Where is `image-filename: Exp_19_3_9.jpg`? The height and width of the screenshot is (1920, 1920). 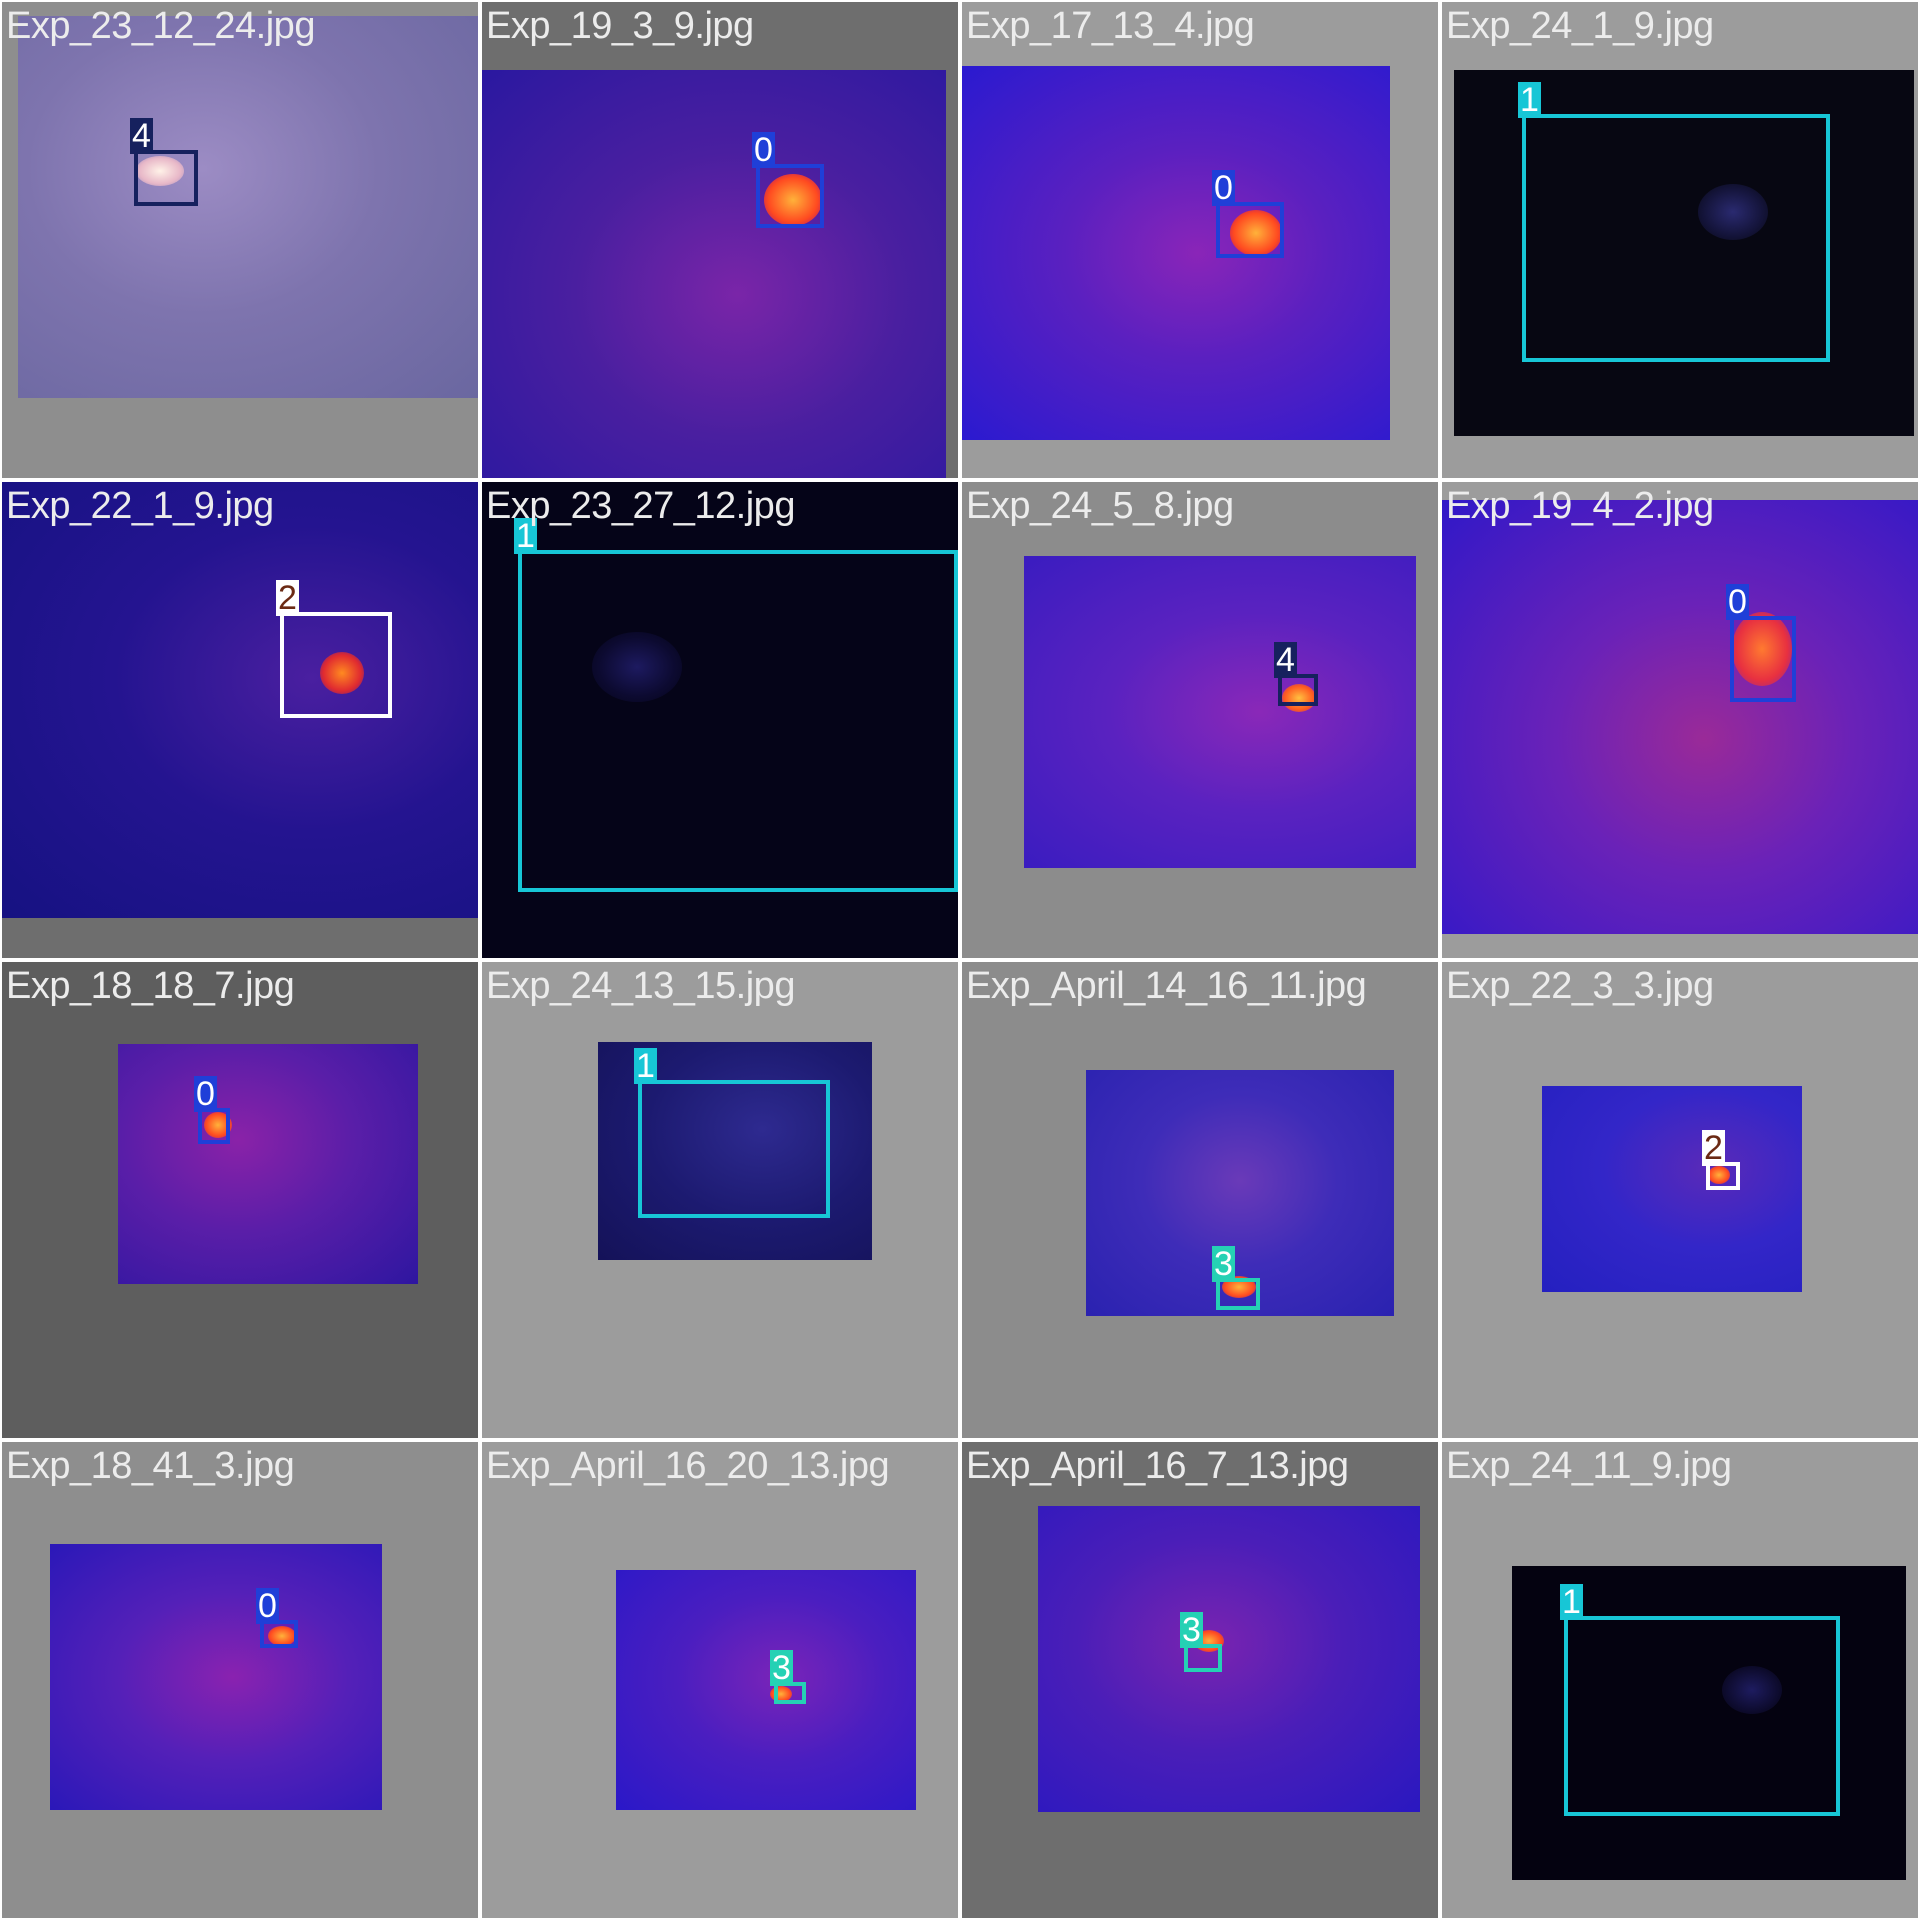 image-filename: Exp_19_3_9.jpg is located at coordinates (620, 26).